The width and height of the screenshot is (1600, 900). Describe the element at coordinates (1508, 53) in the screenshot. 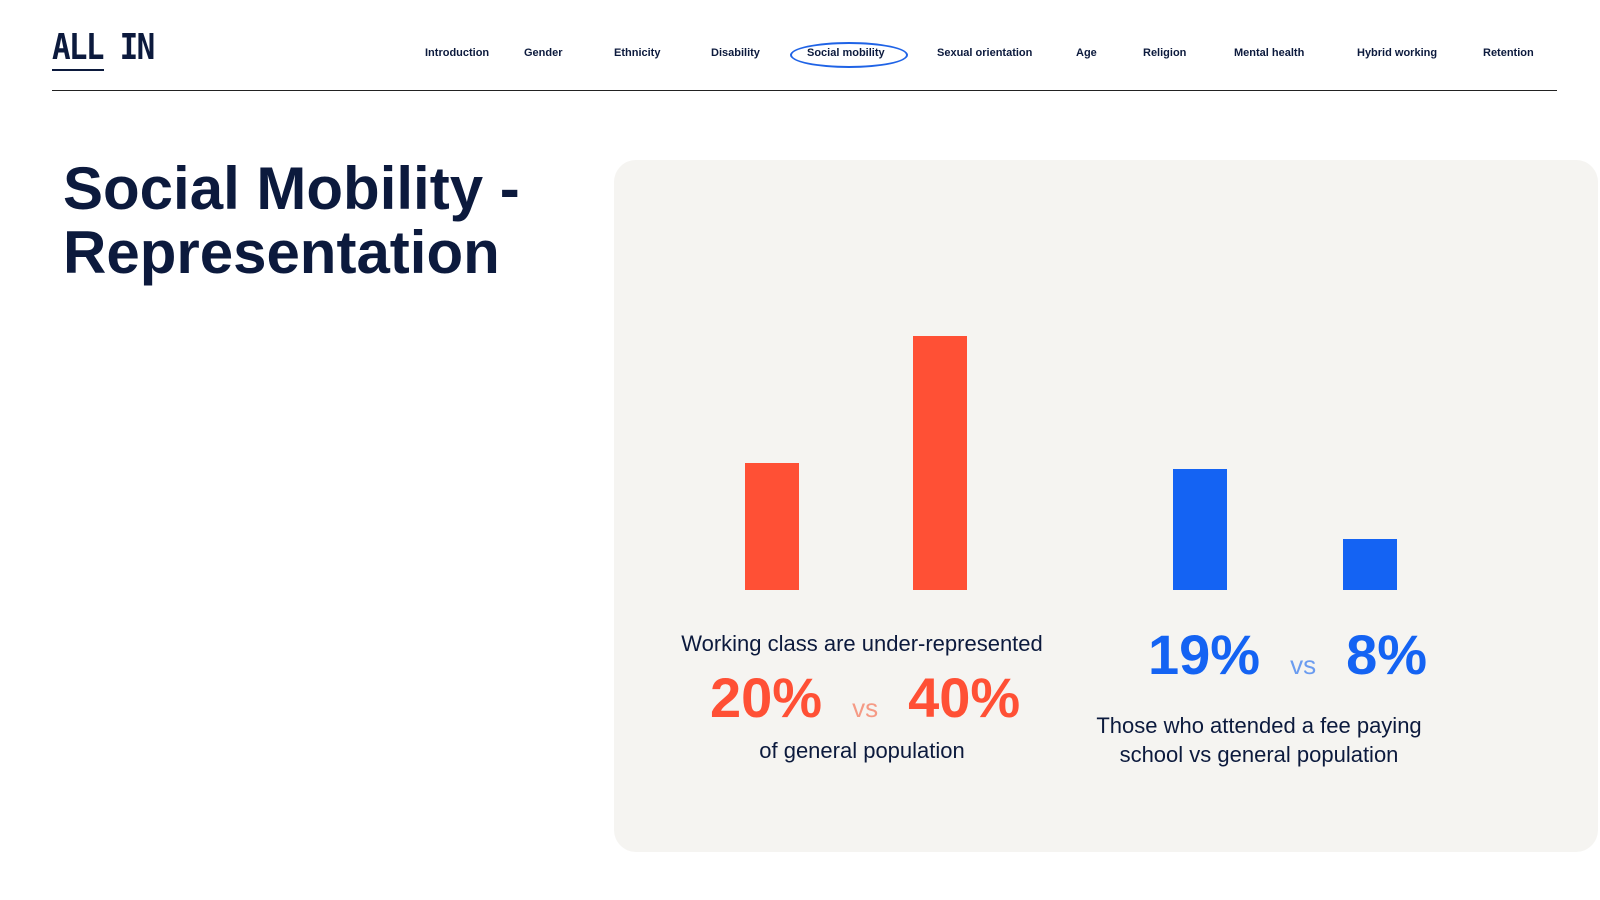

I see `nav-retention: Retention` at that location.